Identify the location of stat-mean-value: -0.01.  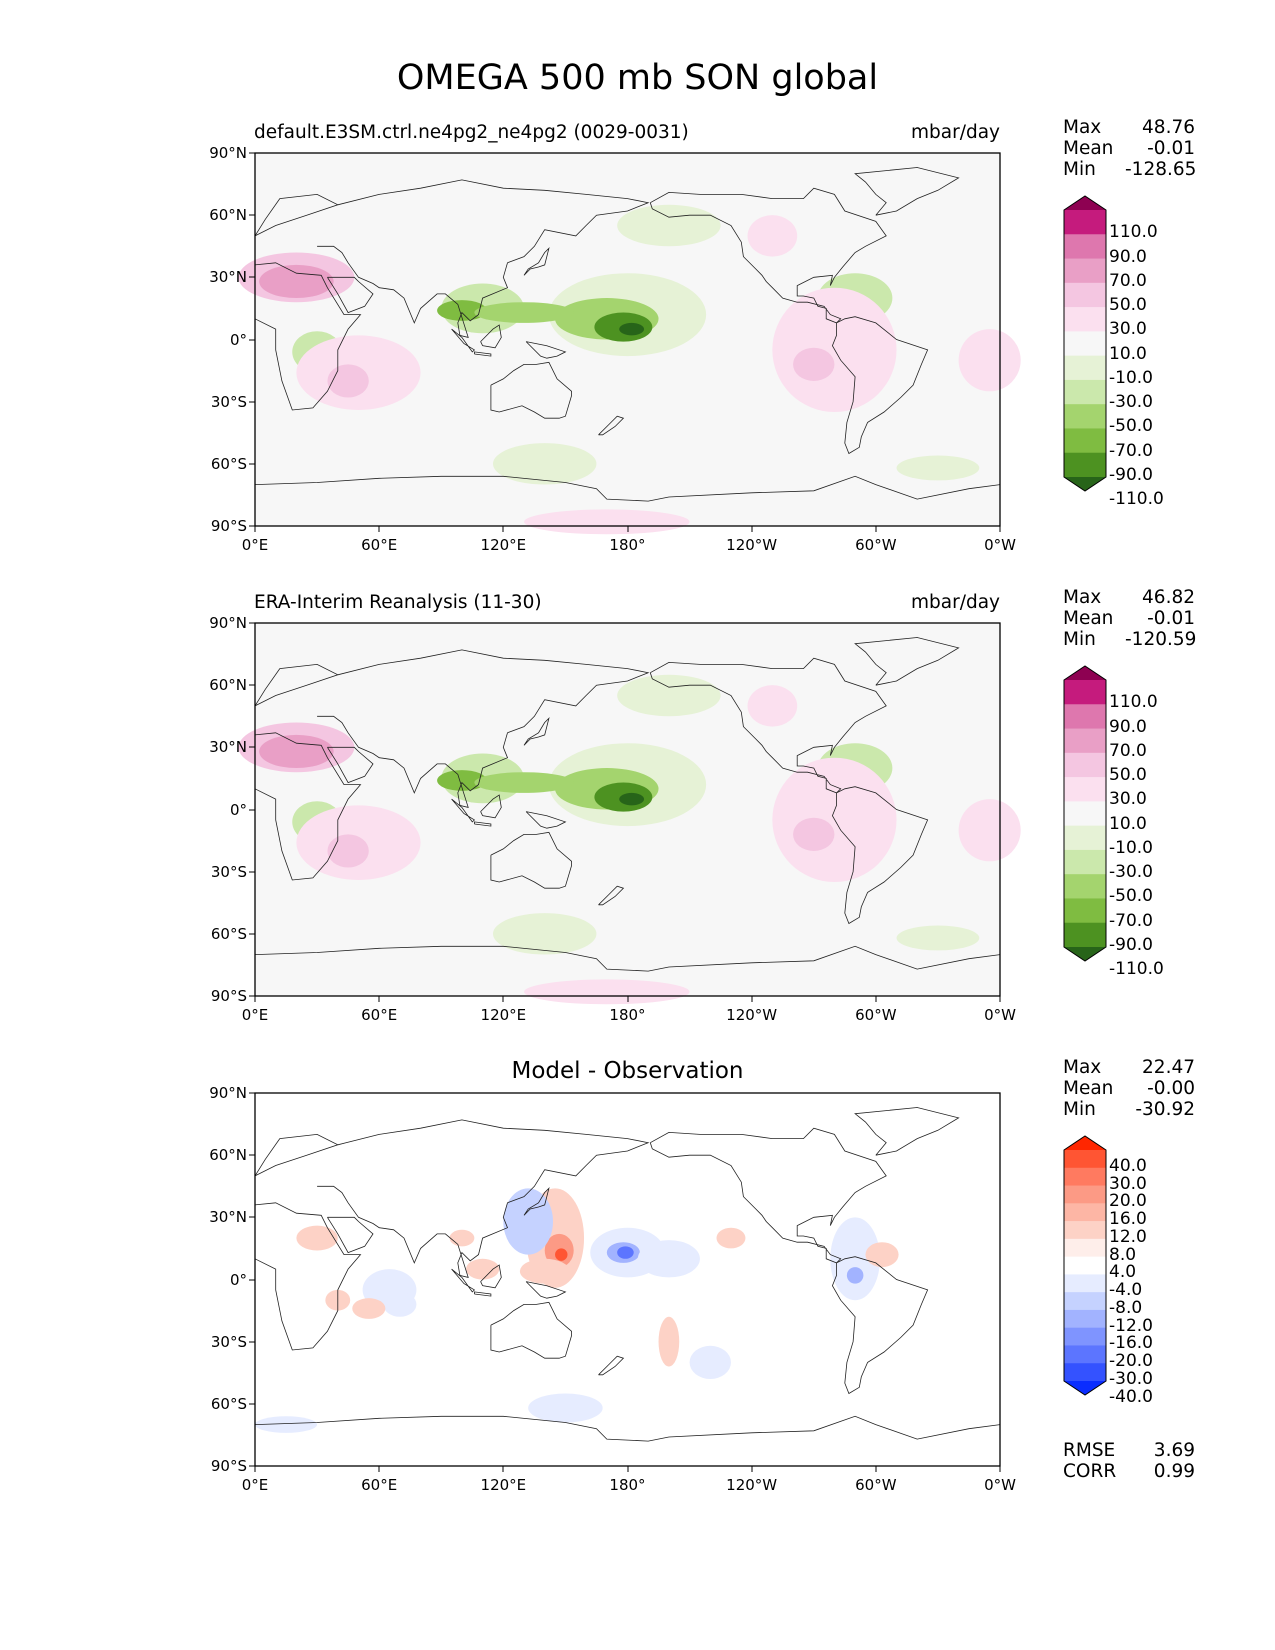
(1171, 618).